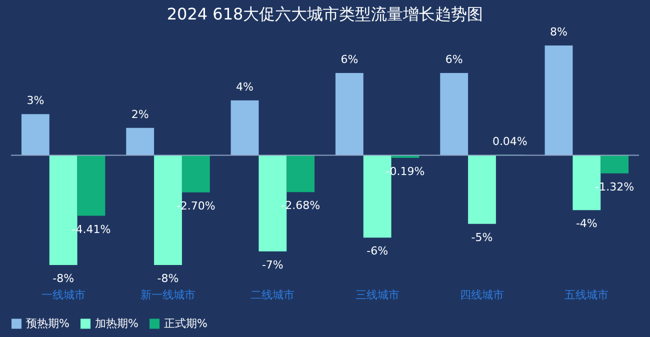 The width and height of the screenshot is (650, 337). I want to click on data-label: 0.04%, so click(510, 141).